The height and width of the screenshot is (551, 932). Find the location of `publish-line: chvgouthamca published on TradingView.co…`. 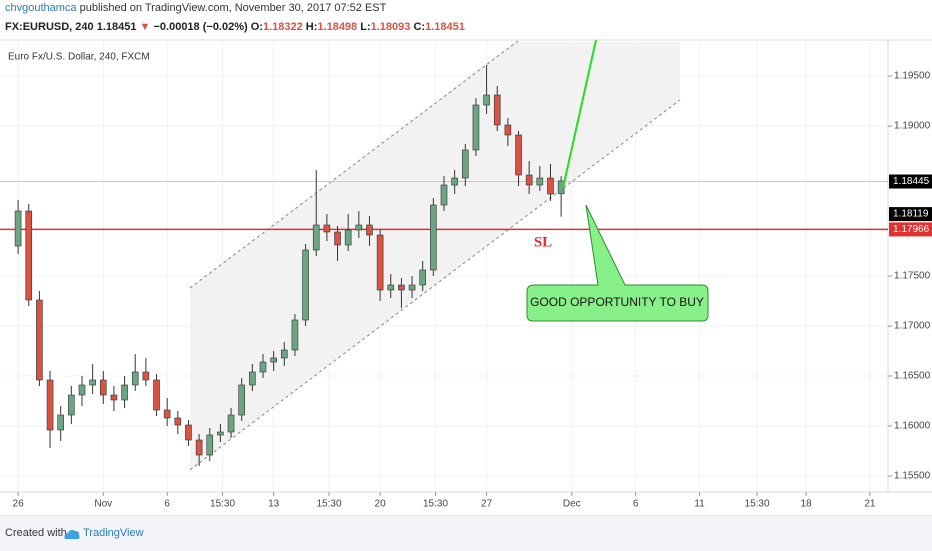

publish-line: chvgouthamca published on TradingView.co… is located at coordinates (195, 8).